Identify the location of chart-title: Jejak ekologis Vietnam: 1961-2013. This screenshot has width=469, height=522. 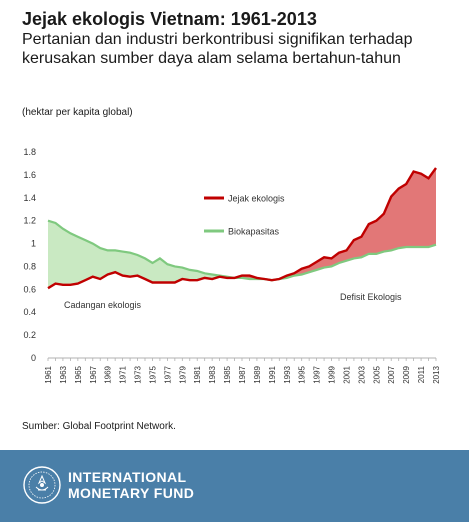
(169, 19).